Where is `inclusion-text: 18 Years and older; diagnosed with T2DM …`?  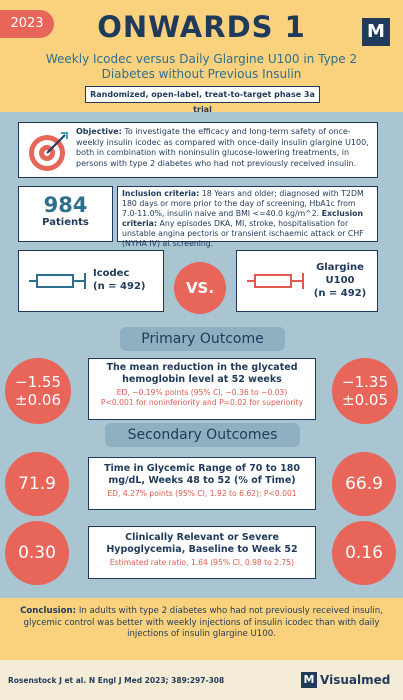 inclusion-text: 18 Years and older; diagnosed with T2DM … is located at coordinates (243, 203).